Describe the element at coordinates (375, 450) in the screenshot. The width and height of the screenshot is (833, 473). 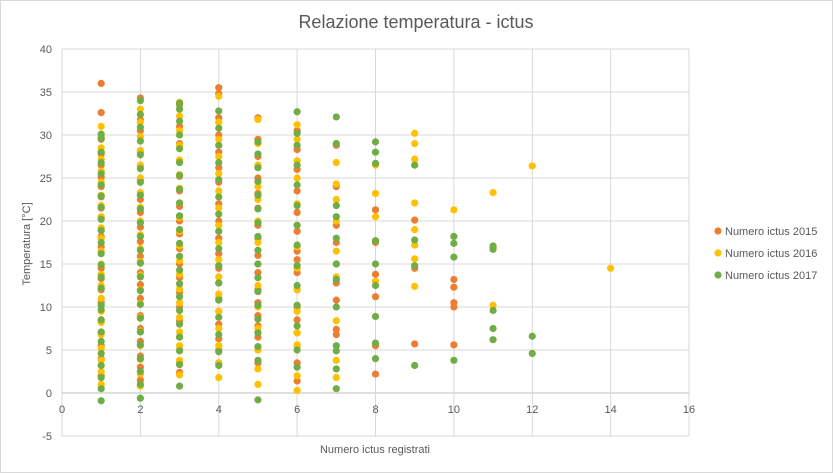
I see `x-axis-title: Numero ictus registrati` at that location.